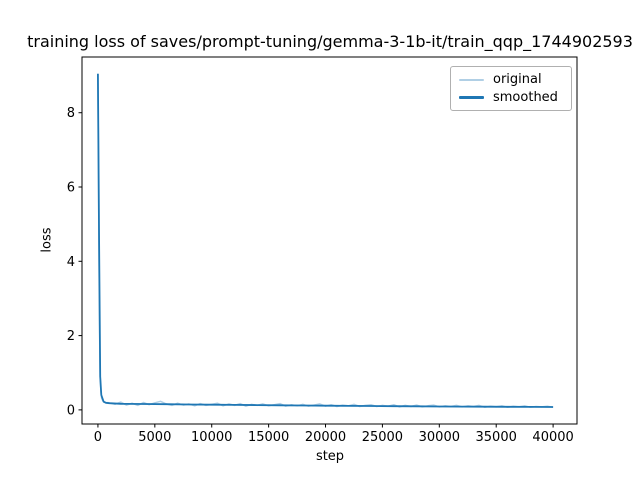  What do you see at coordinates (471, 97) in the screenshot?
I see `legend-line-smoothed-icon` at bounding box center [471, 97].